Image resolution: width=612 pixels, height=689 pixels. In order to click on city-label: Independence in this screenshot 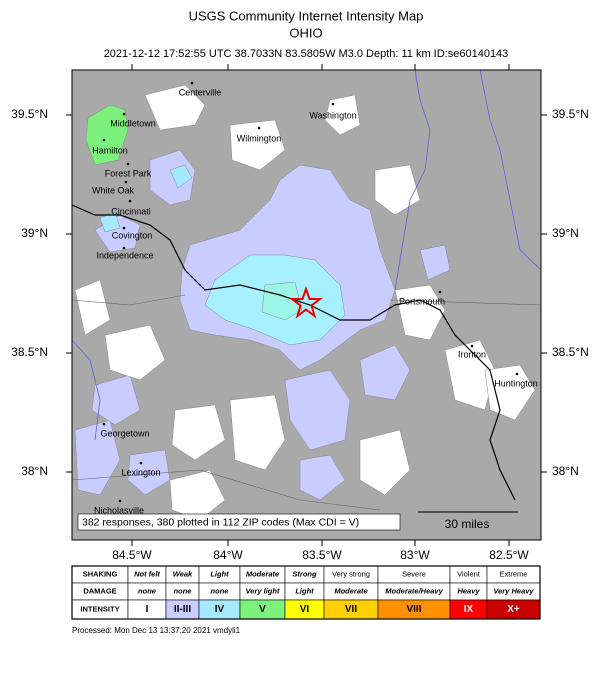, I will do `click(124, 255)`.